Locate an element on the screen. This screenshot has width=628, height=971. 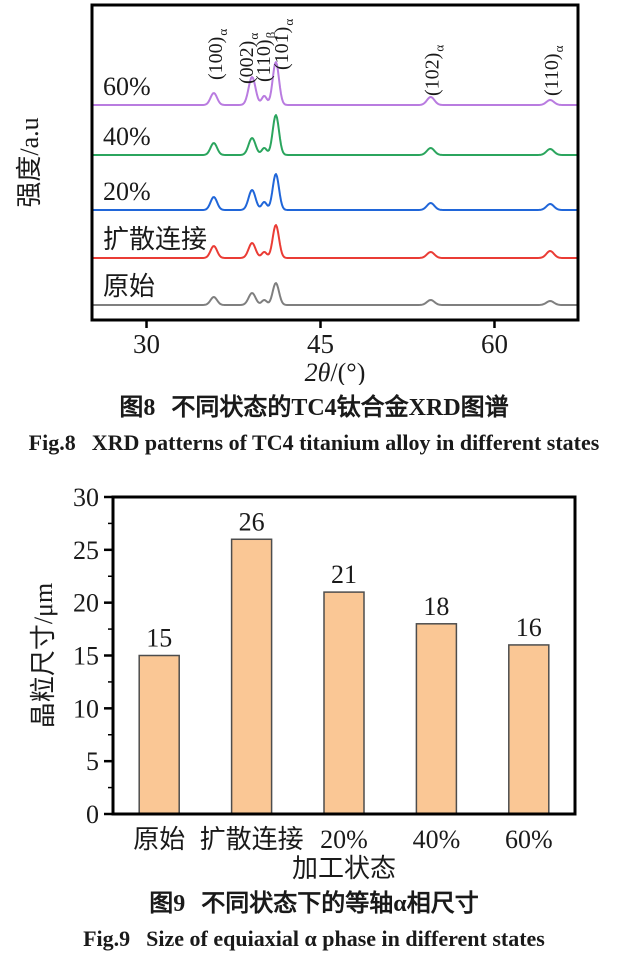
xrd-xtick-label: 30 is located at coordinates (146, 344).